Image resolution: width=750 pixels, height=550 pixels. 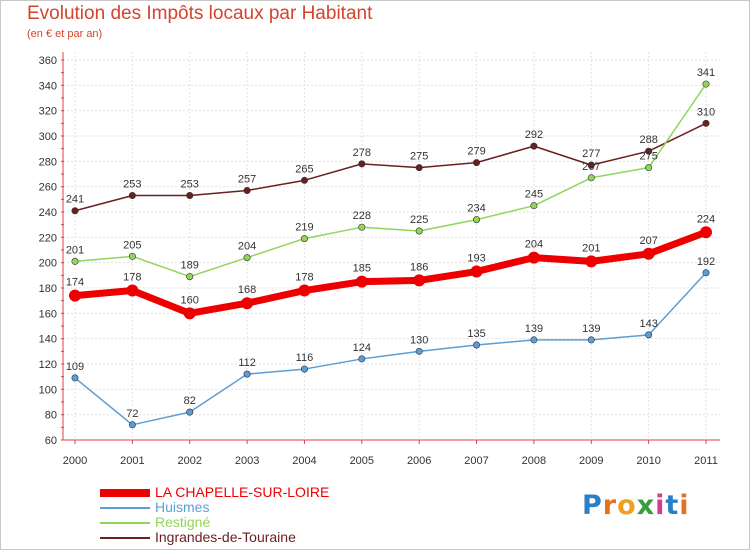 What do you see at coordinates (646, 505) in the screenshot?
I see `logo-letter: x` at bounding box center [646, 505].